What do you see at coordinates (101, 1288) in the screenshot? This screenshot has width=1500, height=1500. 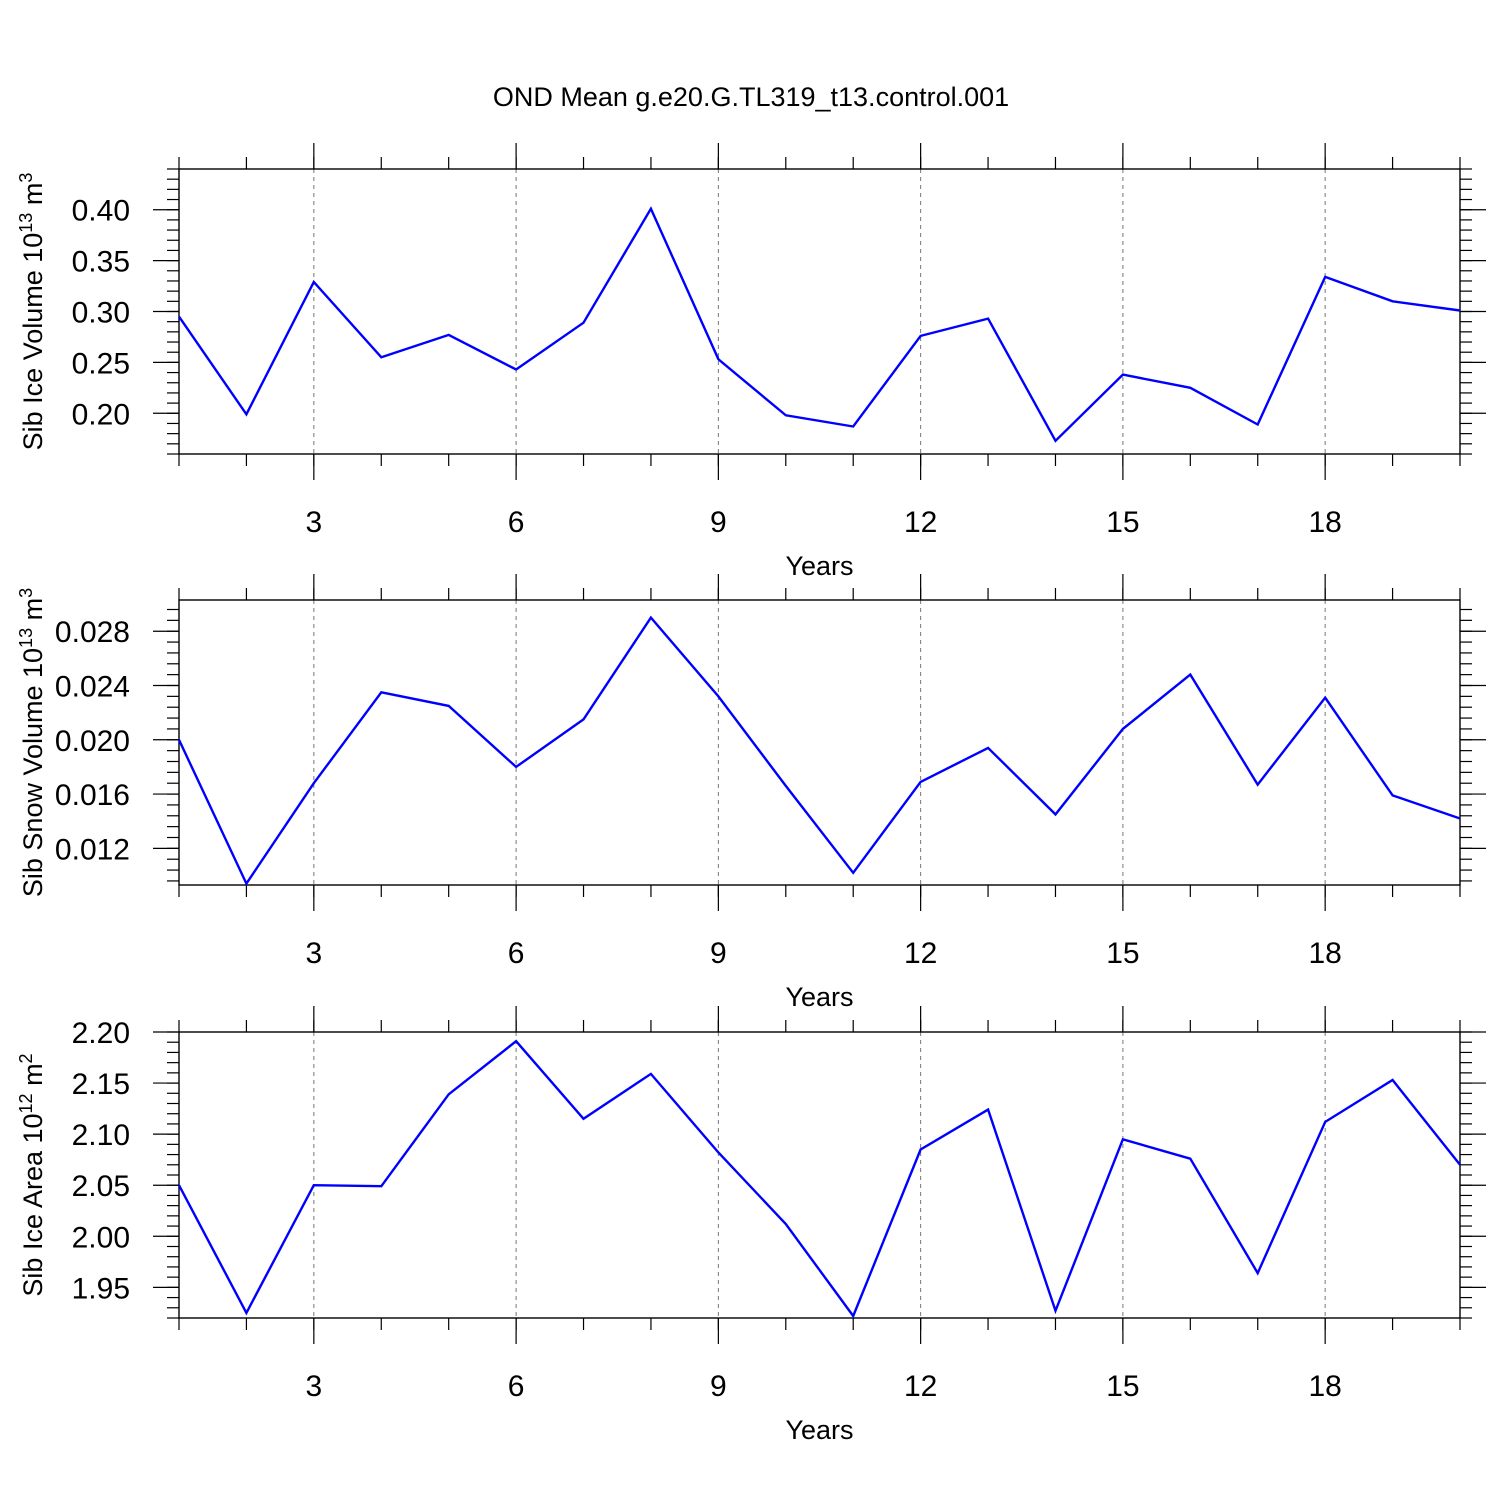 I see `y-tick-label: 1.95` at bounding box center [101, 1288].